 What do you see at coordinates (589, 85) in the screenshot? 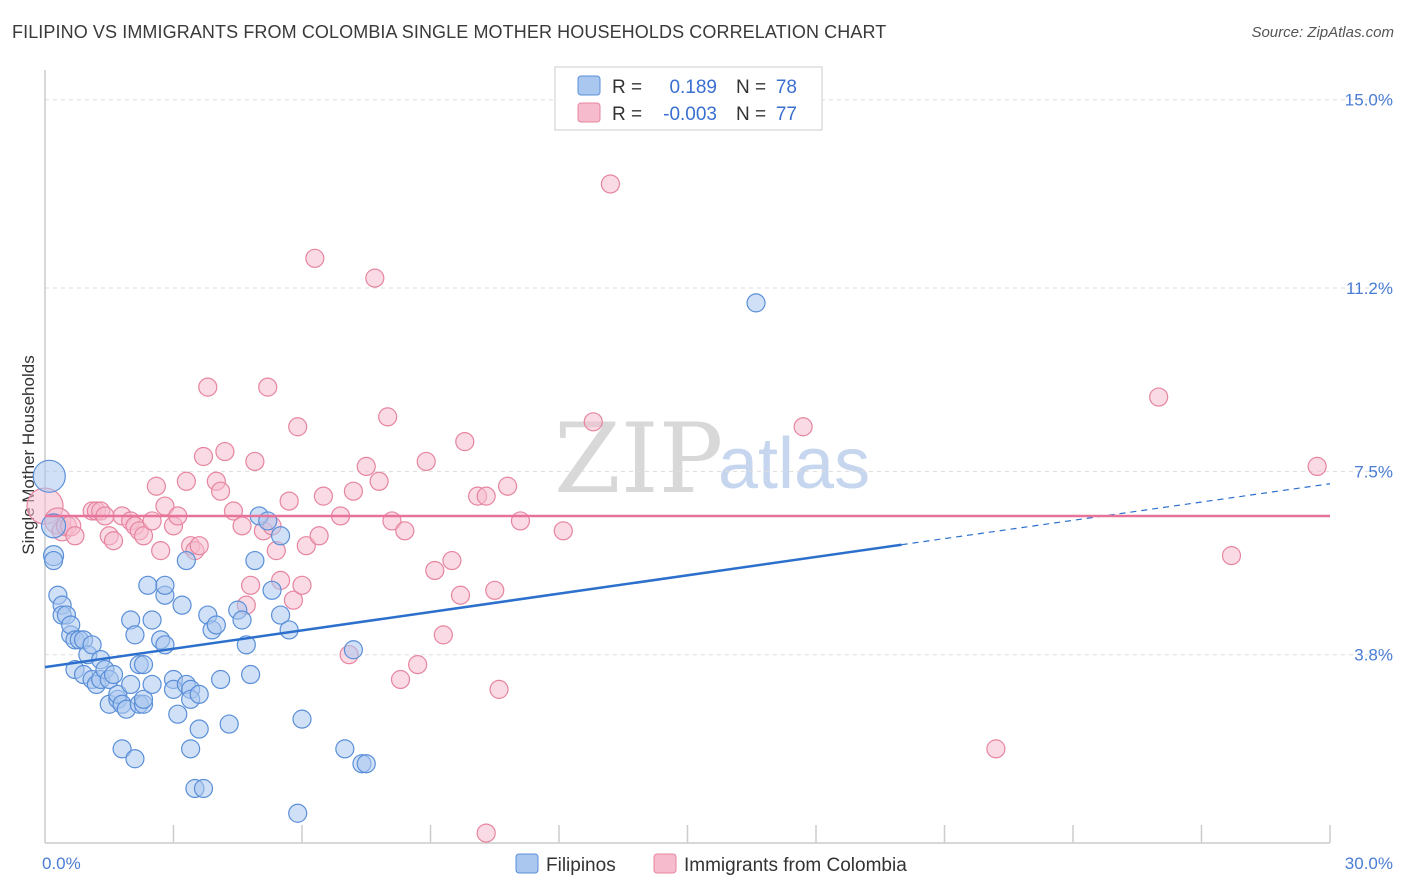
I see `legend-swatch-blue` at bounding box center [589, 85].